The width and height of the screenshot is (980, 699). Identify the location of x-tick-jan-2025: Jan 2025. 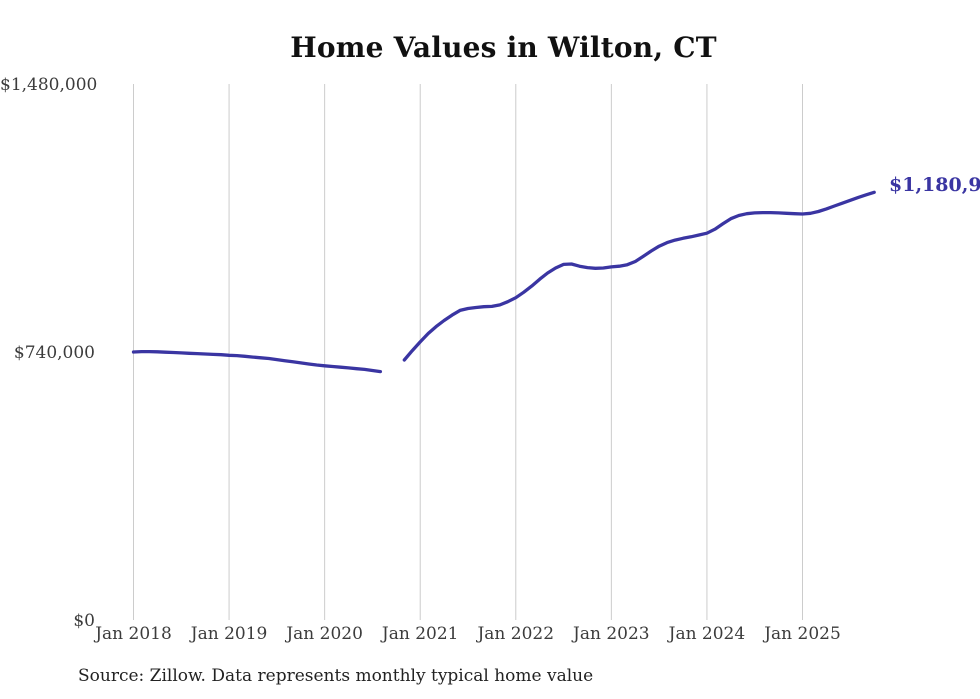
(802, 634).